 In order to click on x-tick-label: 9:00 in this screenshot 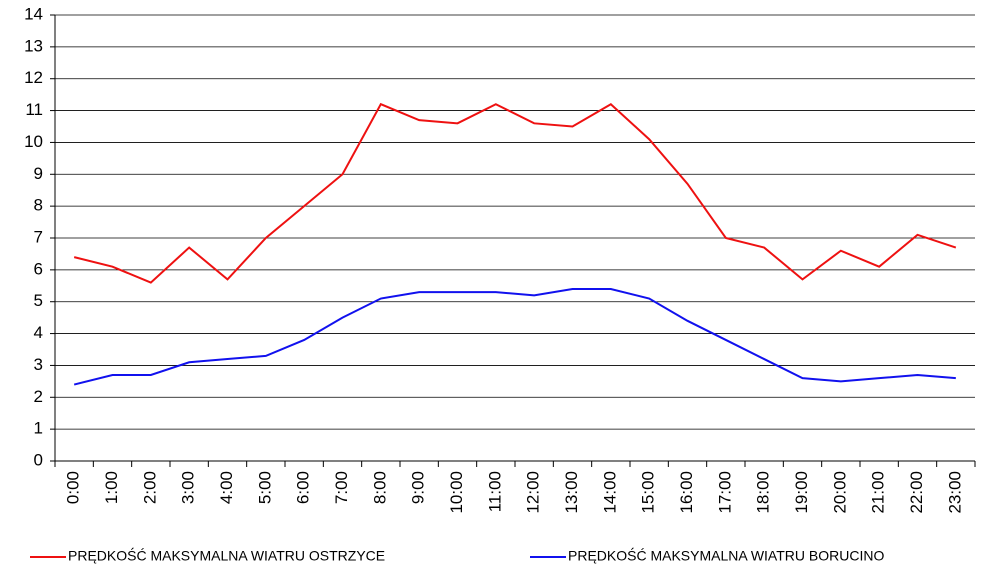, I will do `click(418, 487)`.